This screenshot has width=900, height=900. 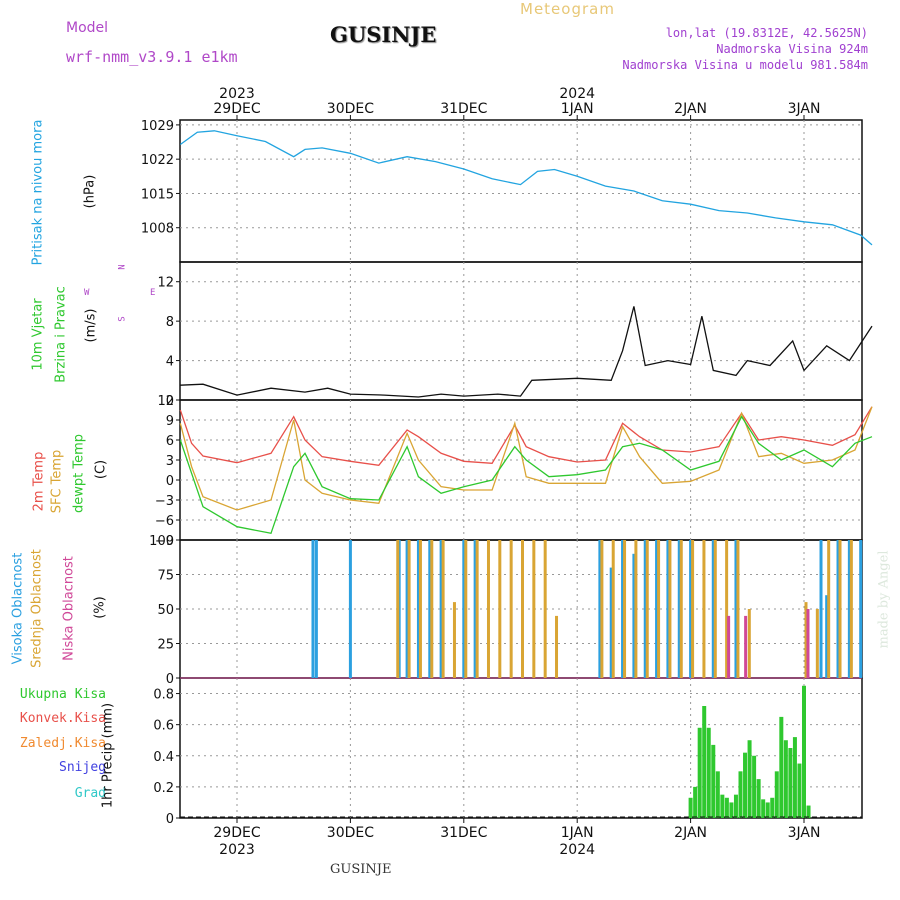 I want to click on ytick-label-pressure: 1022, so click(x=157, y=160).